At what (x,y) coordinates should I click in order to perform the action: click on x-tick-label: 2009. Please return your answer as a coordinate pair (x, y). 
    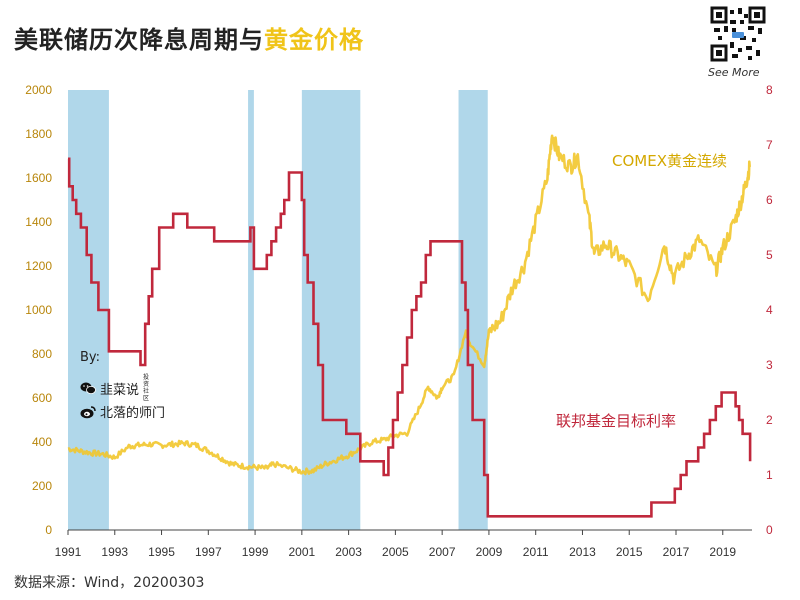
    Looking at the image, I should click on (489, 552).